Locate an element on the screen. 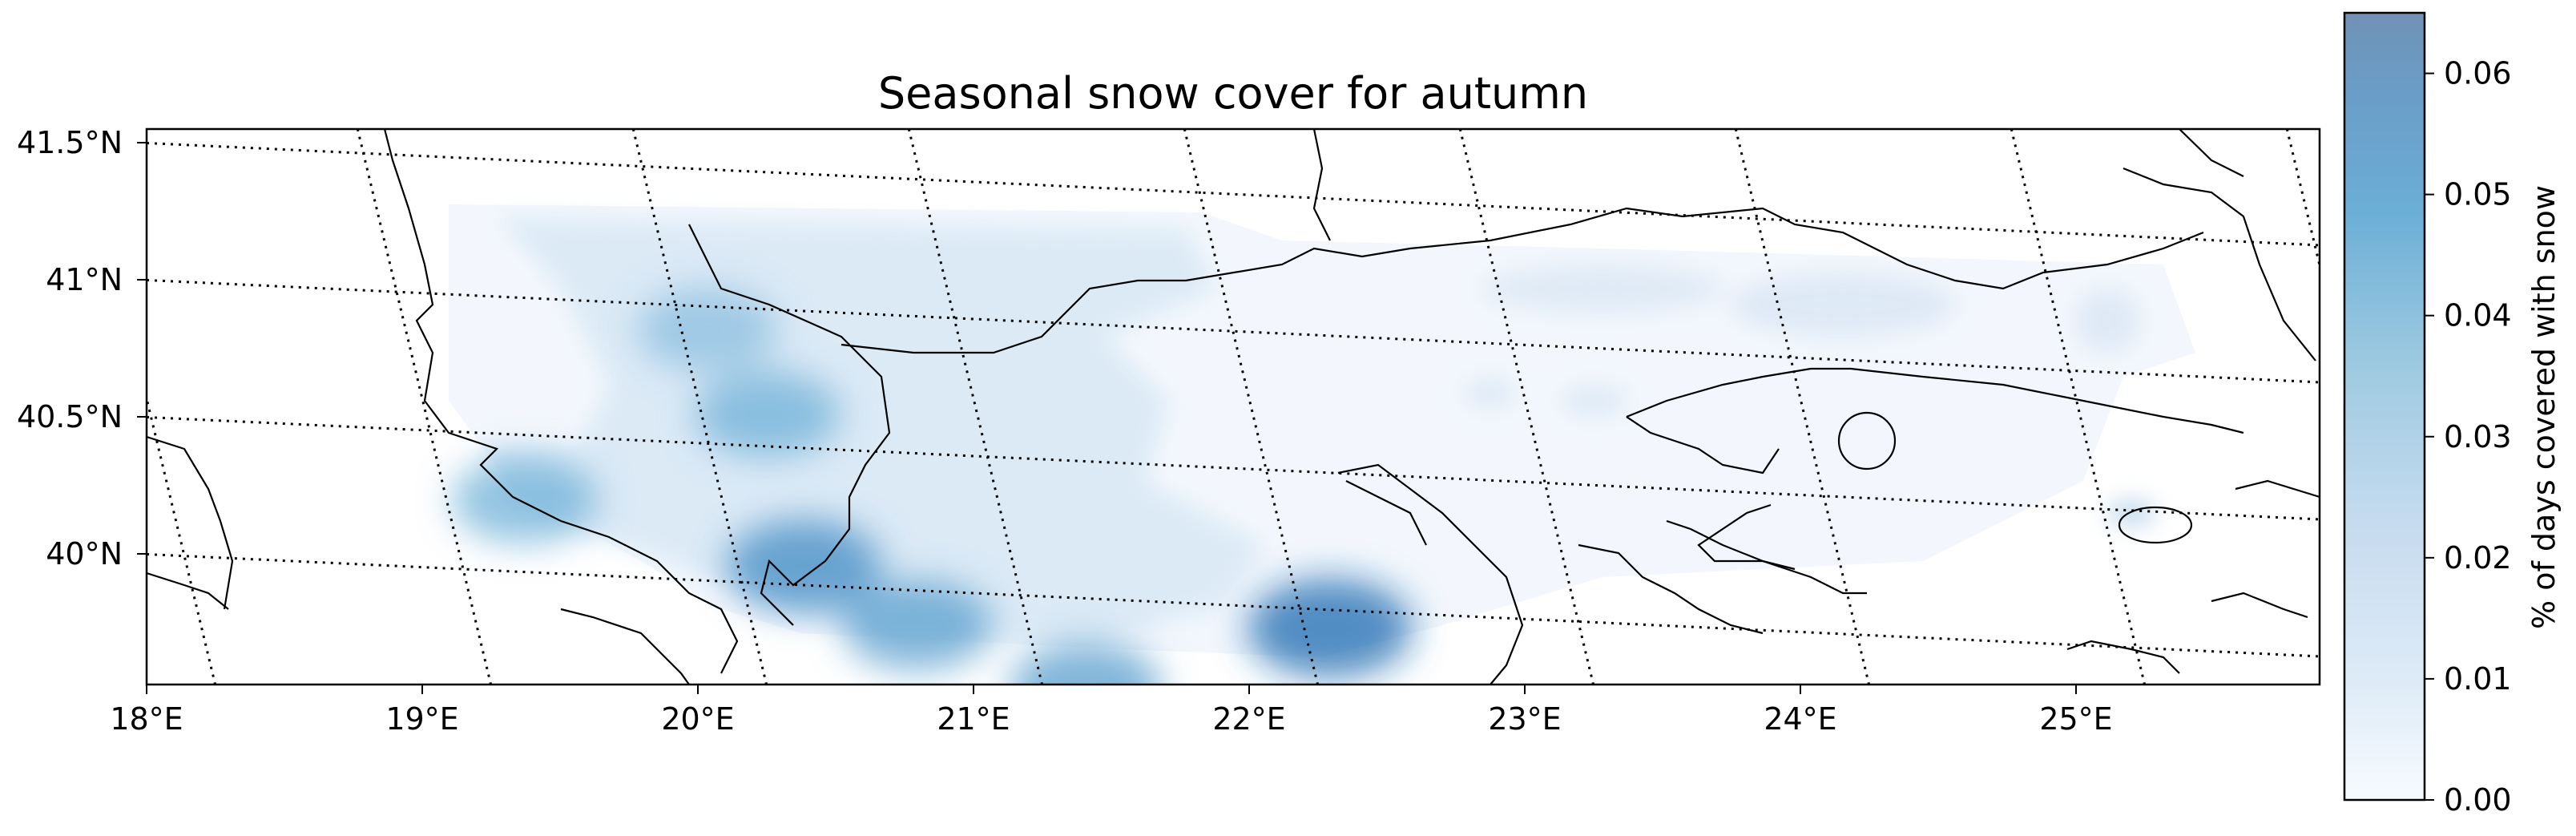 This screenshot has width=2576, height=836. colorbar-gradient is located at coordinates (2384, 406).